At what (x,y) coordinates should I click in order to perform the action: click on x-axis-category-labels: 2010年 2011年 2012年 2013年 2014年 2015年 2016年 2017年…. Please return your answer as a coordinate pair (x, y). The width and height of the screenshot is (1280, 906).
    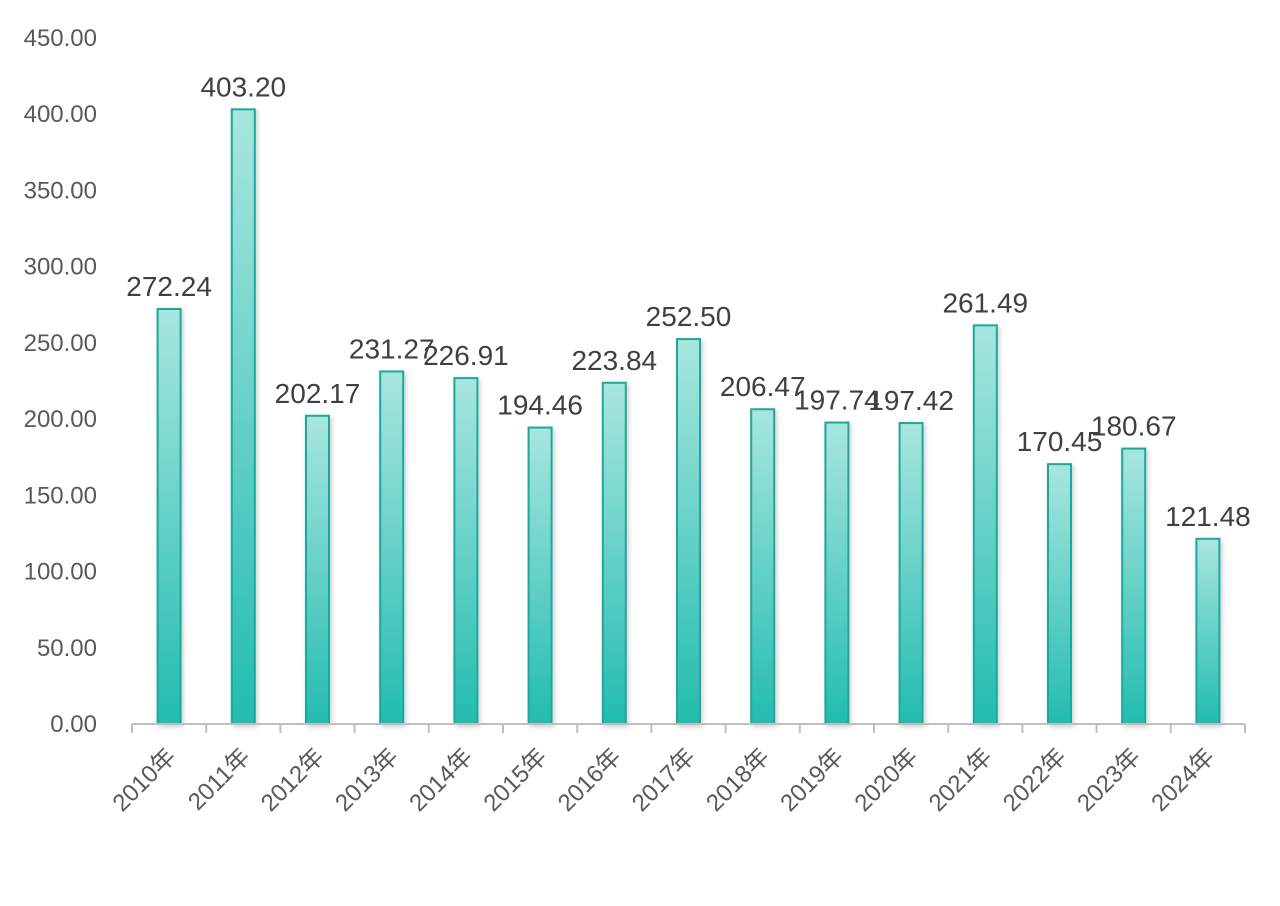
    Looking at the image, I should click on (664, 780).